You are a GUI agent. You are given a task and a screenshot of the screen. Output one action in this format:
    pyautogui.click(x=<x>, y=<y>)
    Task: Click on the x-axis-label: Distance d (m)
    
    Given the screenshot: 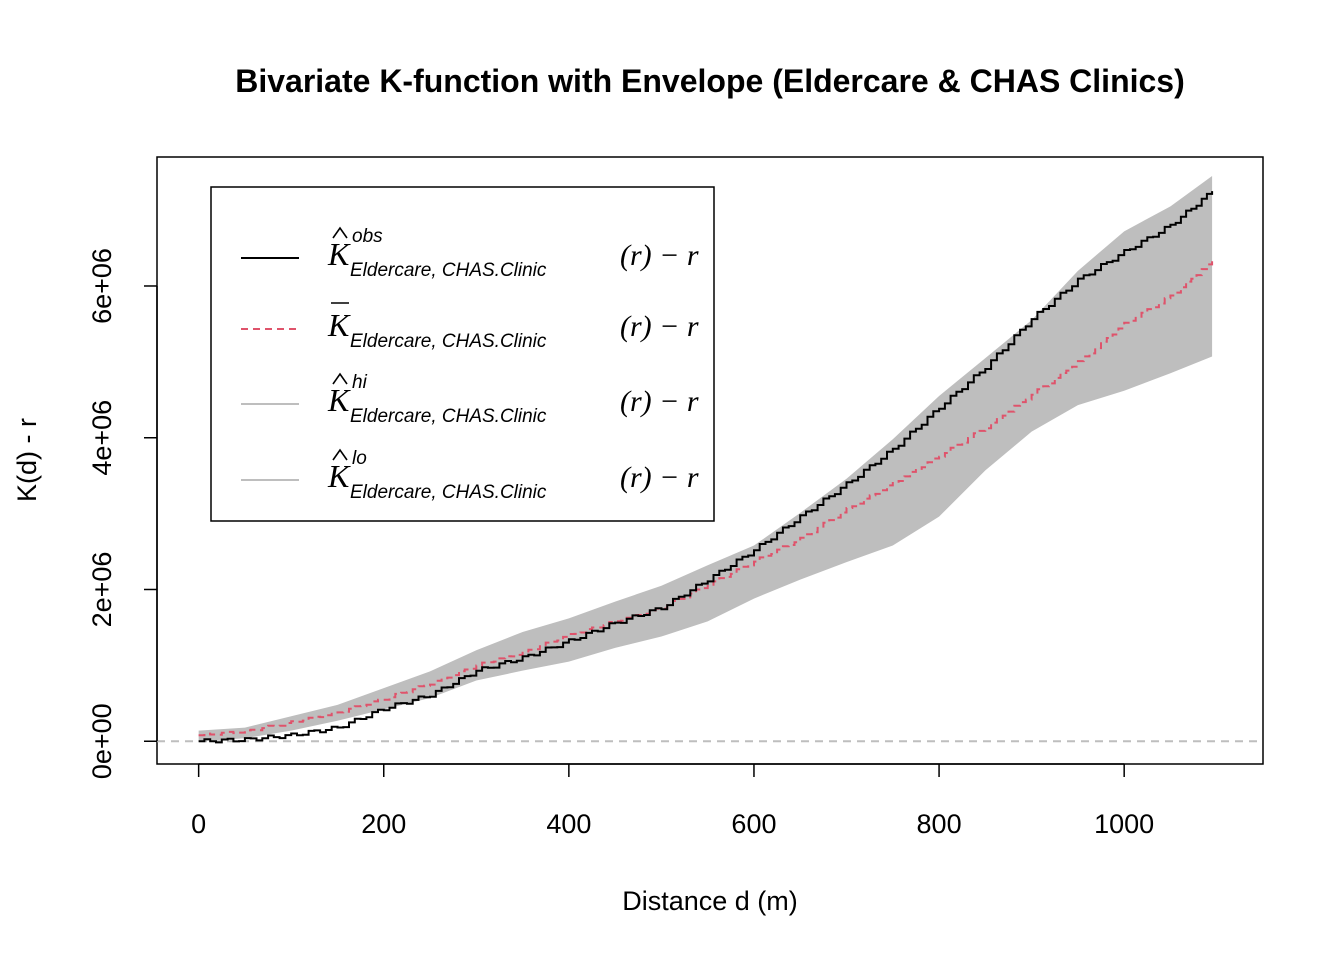 What is the action you would take?
    pyautogui.click(x=710, y=901)
    